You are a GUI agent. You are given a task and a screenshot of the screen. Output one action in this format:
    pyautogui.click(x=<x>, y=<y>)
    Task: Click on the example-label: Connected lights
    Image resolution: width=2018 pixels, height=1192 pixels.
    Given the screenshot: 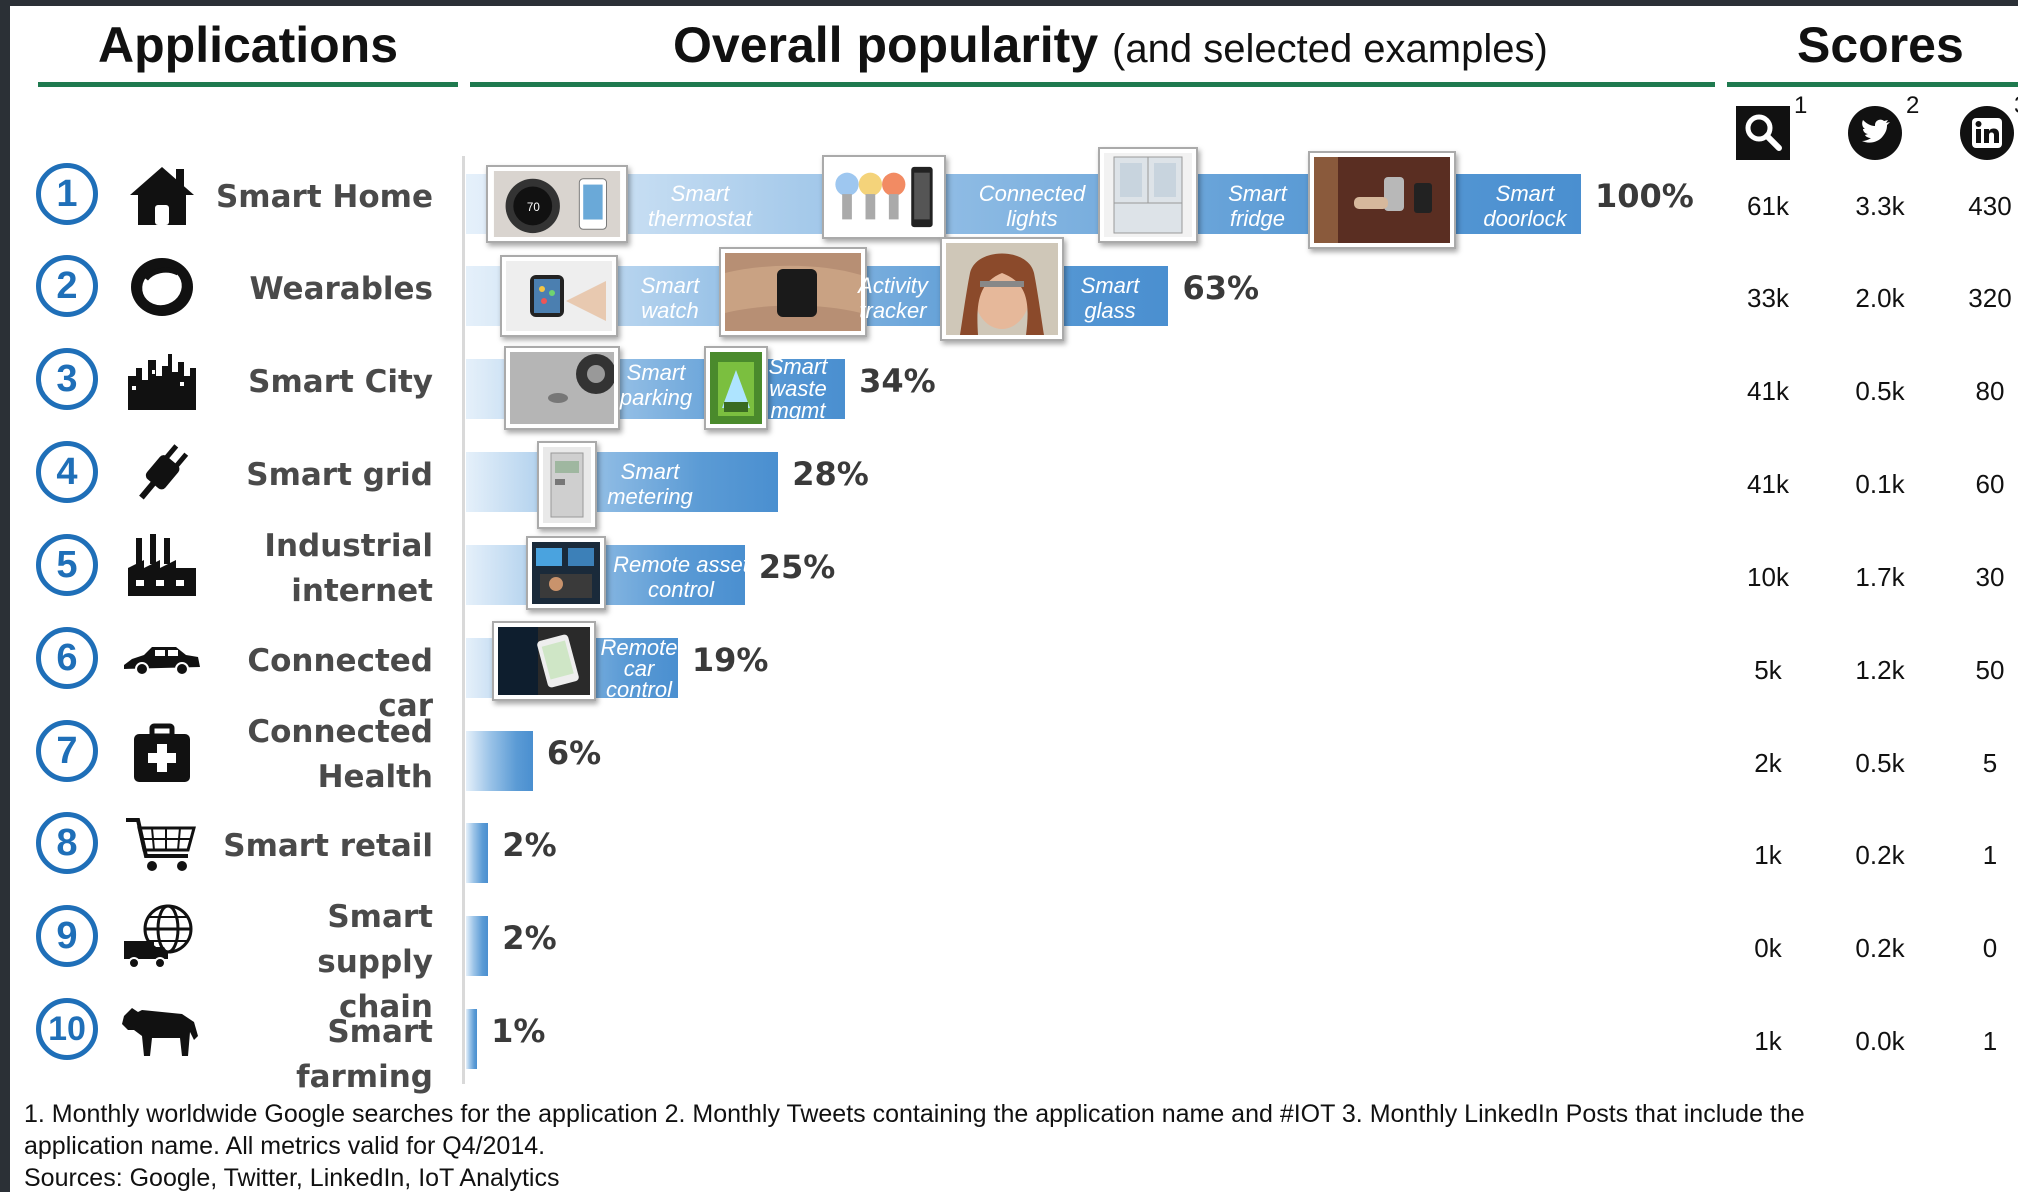 What is the action you would take?
    pyautogui.click(x=1032, y=206)
    